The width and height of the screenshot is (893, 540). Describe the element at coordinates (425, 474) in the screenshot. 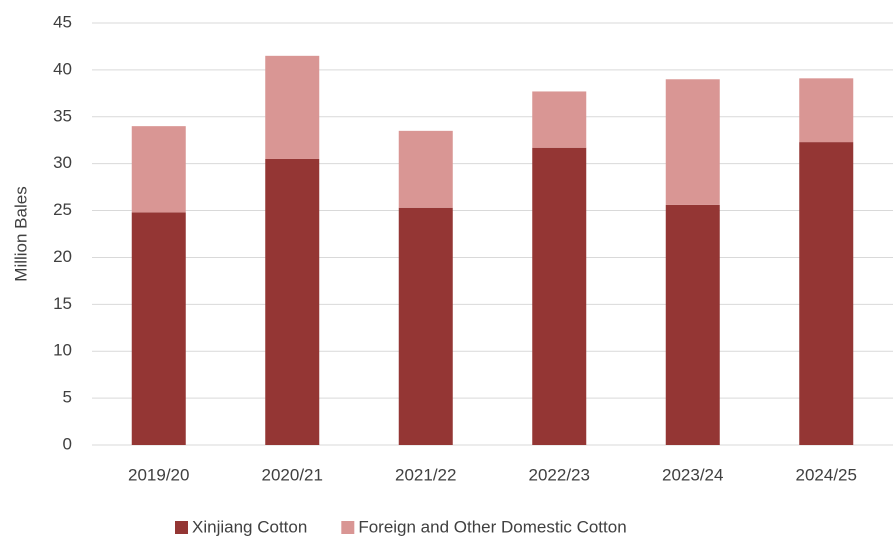

I see `x-tick-label: 2021/22` at that location.